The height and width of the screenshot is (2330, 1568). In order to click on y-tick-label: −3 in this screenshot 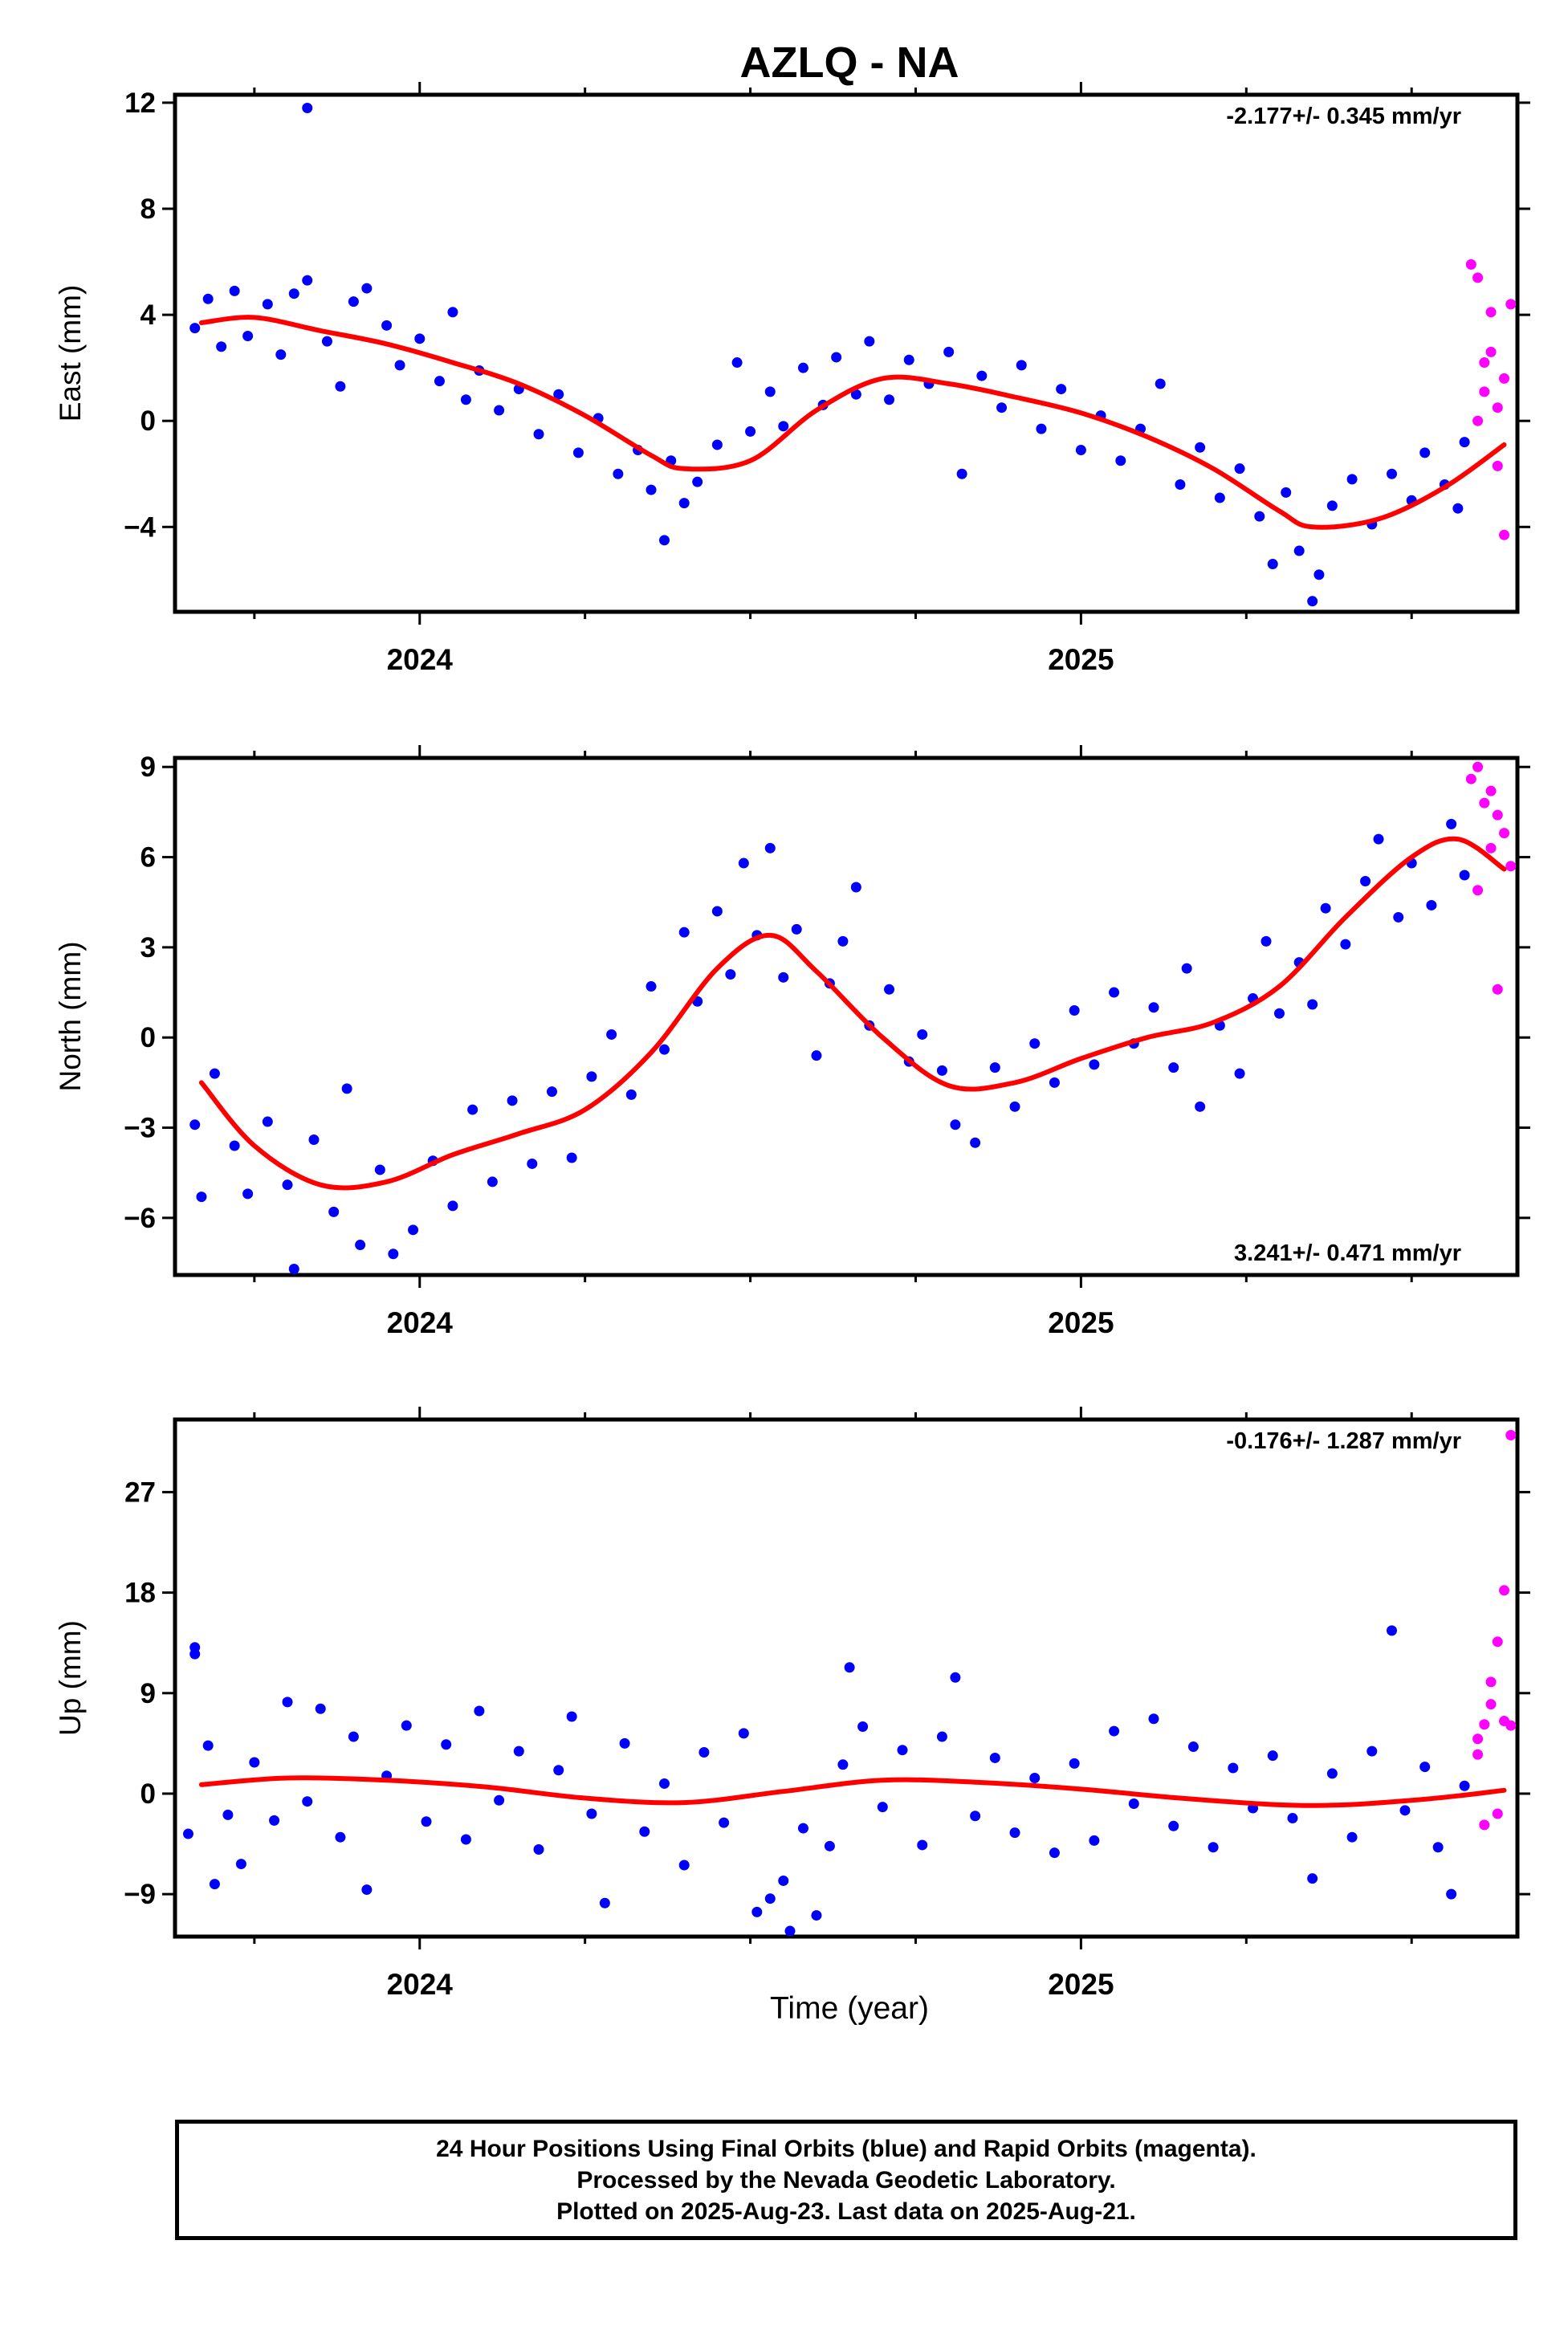, I will do `click(140, 1128)`.